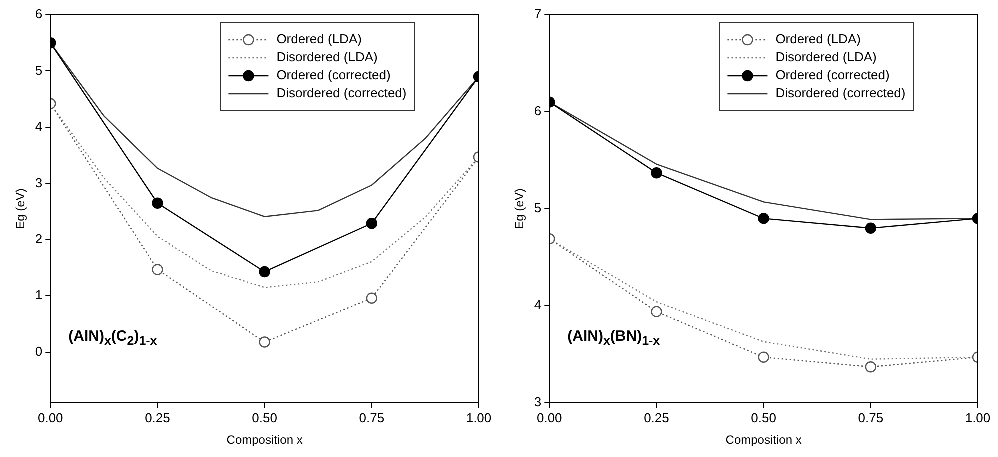 The height and width of the screenshot is (457, 998). I want to click on y-tick-label: 1, so click(39, 295).